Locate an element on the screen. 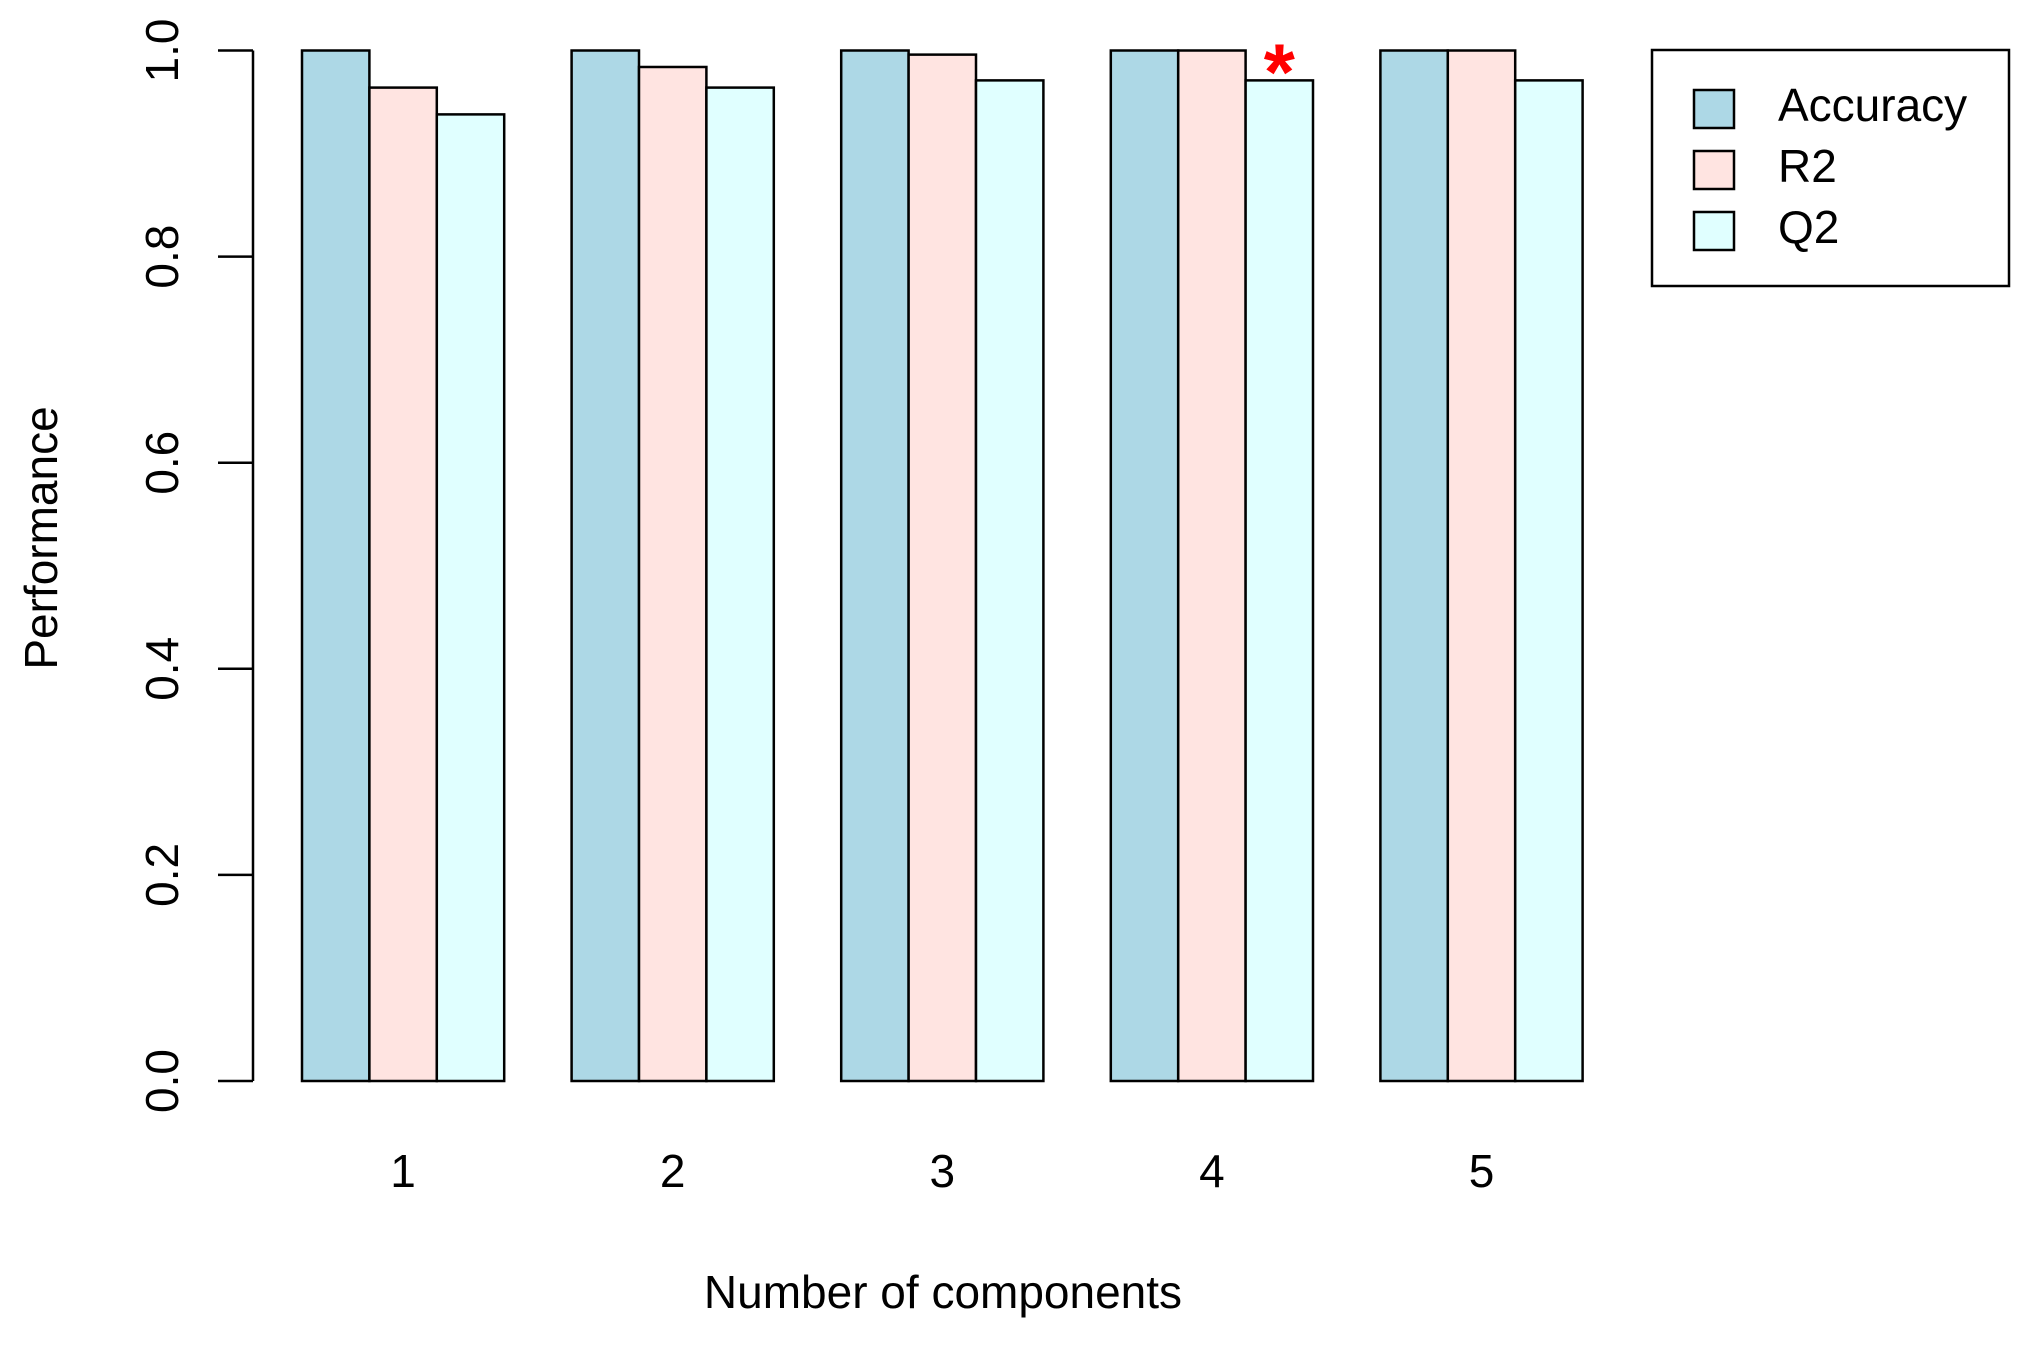 Image resolution: width=2031 pixels, height=1350 pixels. y-tick-label: 0.6 is located at coordinates (162, 463).